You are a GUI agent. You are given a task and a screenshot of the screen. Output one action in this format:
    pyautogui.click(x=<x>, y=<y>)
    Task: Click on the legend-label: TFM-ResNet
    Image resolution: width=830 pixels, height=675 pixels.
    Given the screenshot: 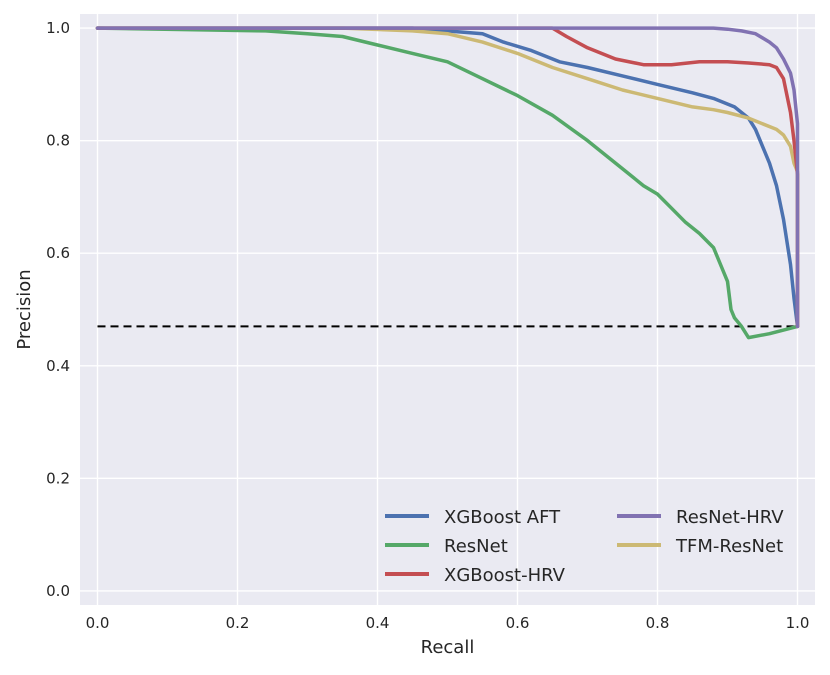 What is the action you would take?
    pyautogui.click(x=729, y=546)
    